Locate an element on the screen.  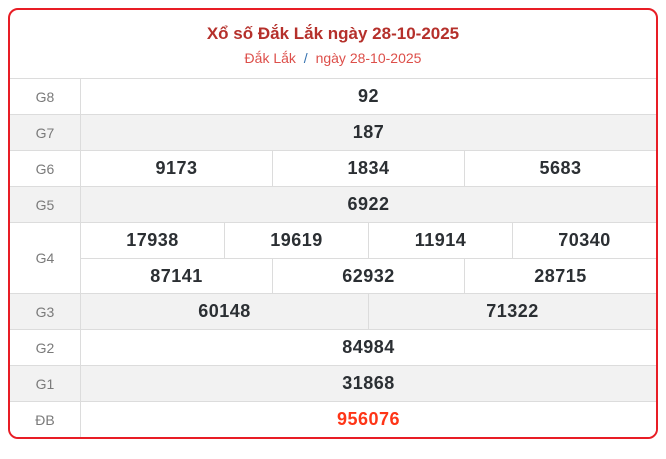
prize-value-line: 92 is located at coordinates (368, 96).